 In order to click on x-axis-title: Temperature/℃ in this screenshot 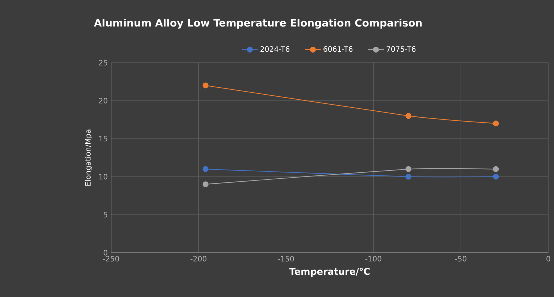, I will do `click(330, 272)`.